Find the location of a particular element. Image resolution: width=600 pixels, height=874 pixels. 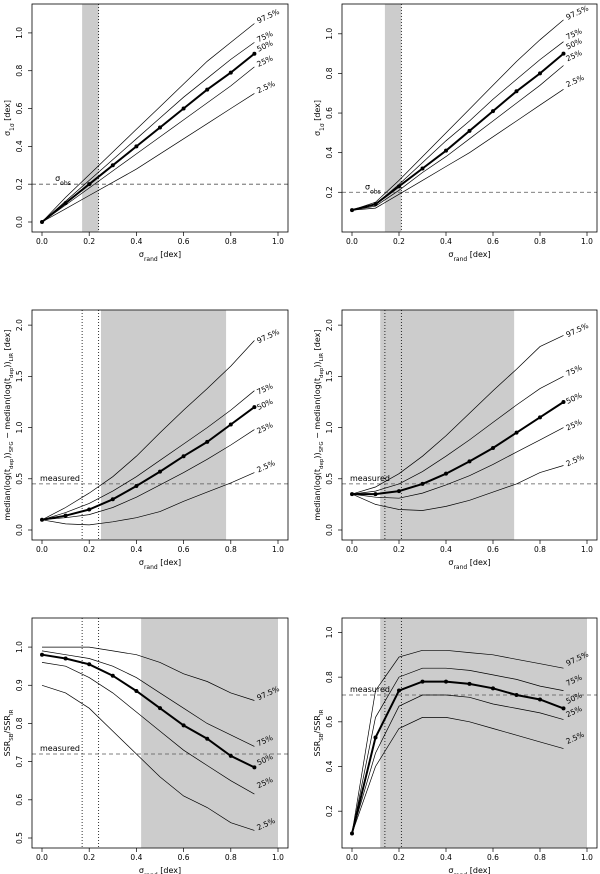

series-label: 25% is located at coordinates (574, 424).